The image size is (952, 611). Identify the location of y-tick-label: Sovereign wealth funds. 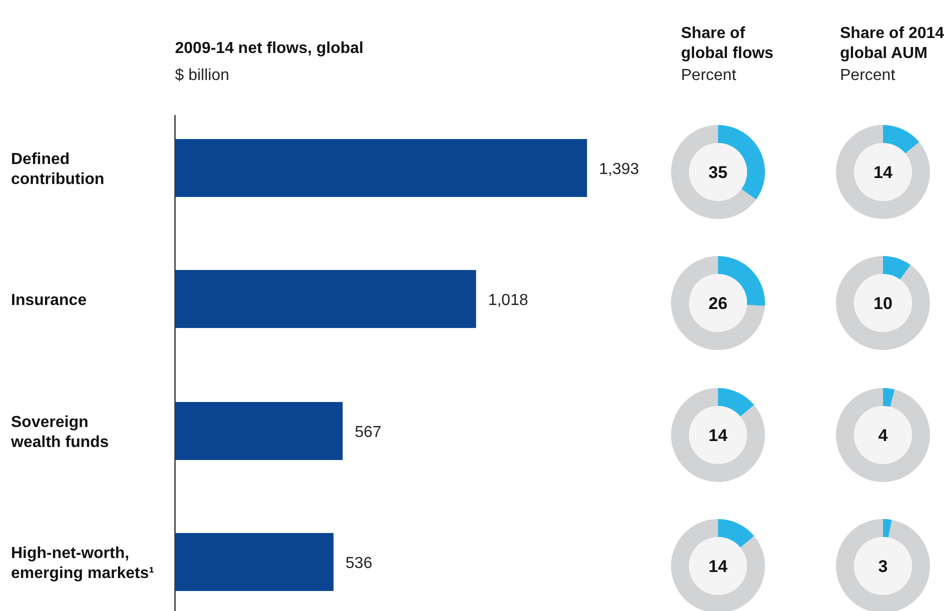
(59, 432).